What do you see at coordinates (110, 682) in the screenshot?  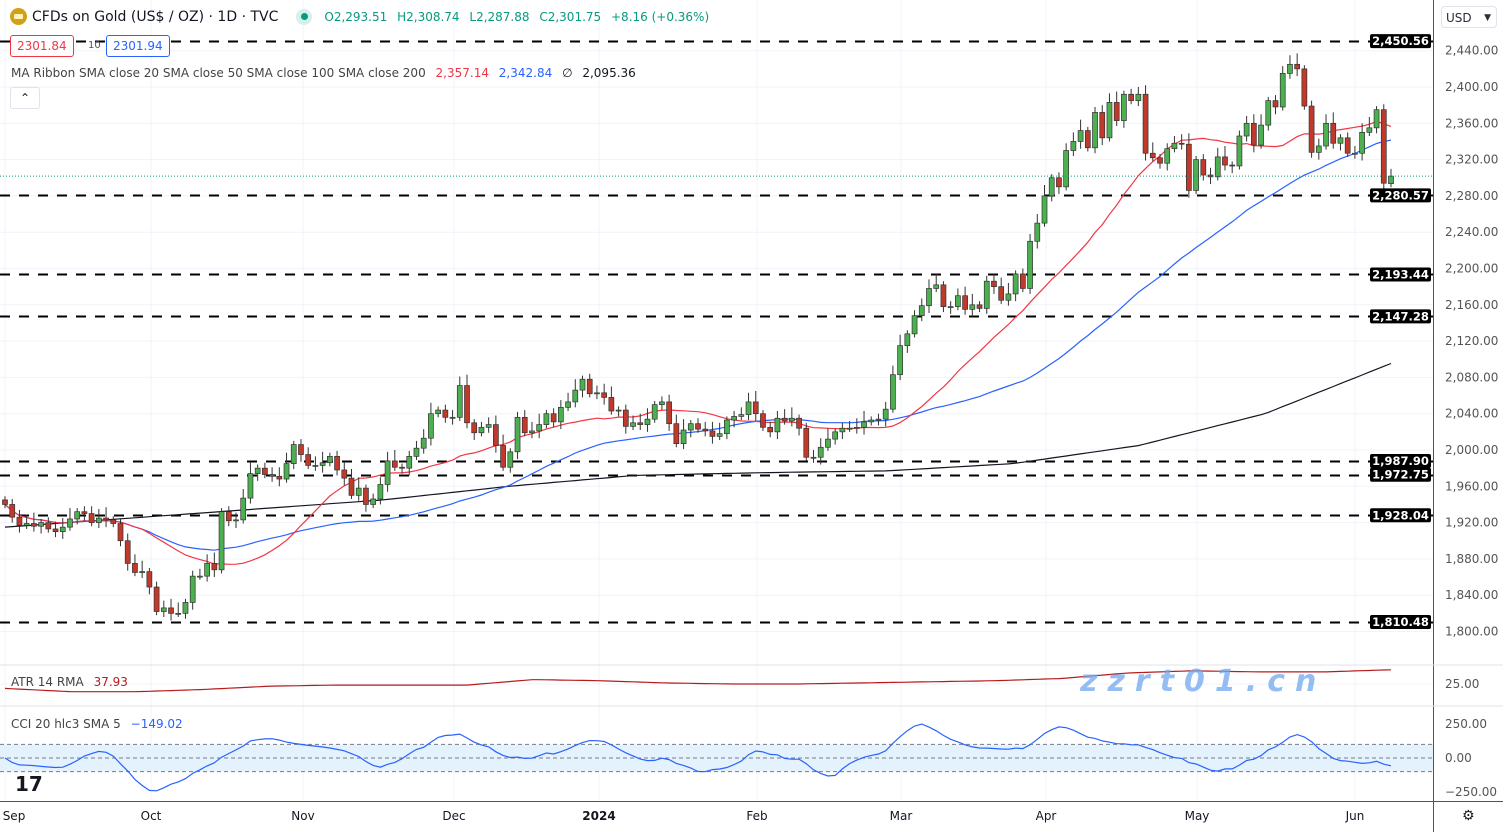 I see `atr-value: 37.93` at bounding box center [110, 682].